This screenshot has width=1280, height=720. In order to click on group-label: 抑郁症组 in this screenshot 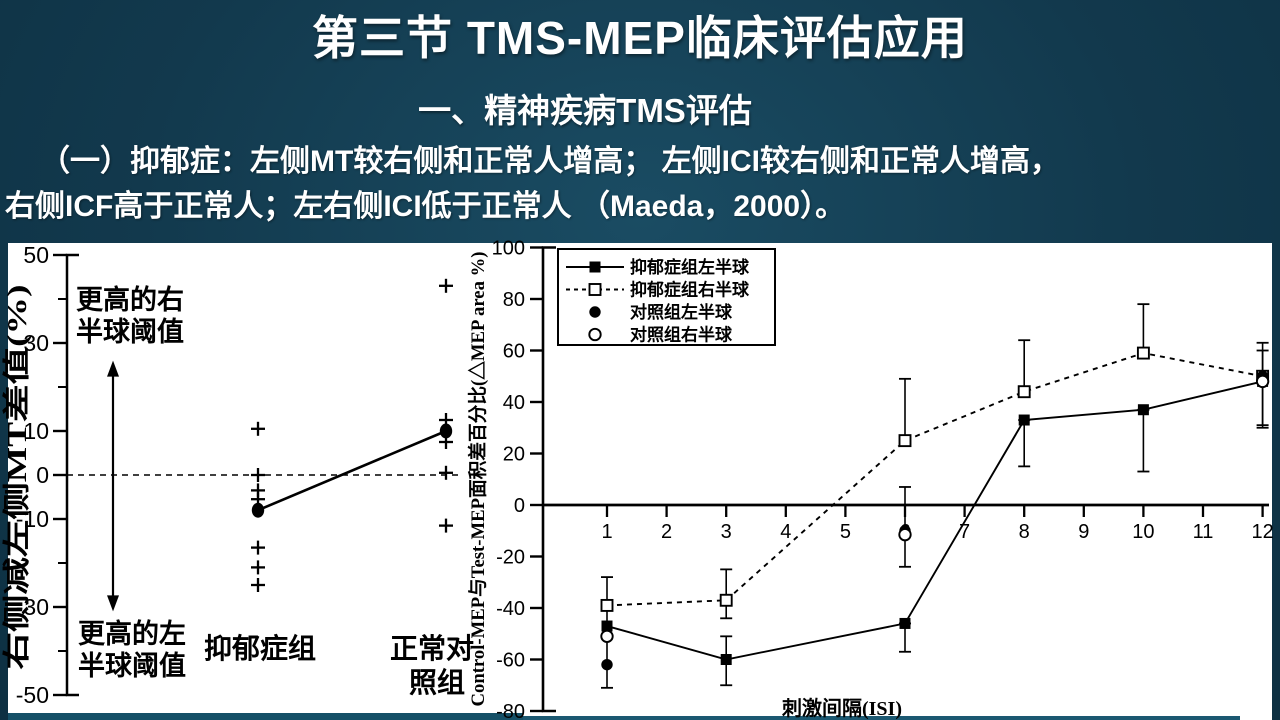, I will do `click(260, 649)`.